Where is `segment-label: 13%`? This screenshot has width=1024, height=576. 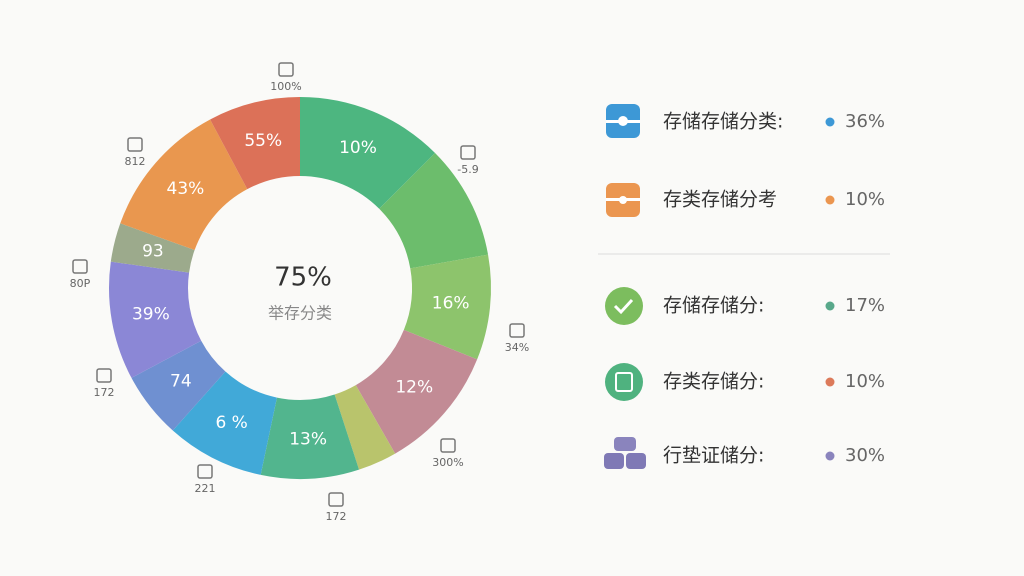 segment-label: 13% is located at coordinates (308, 439).